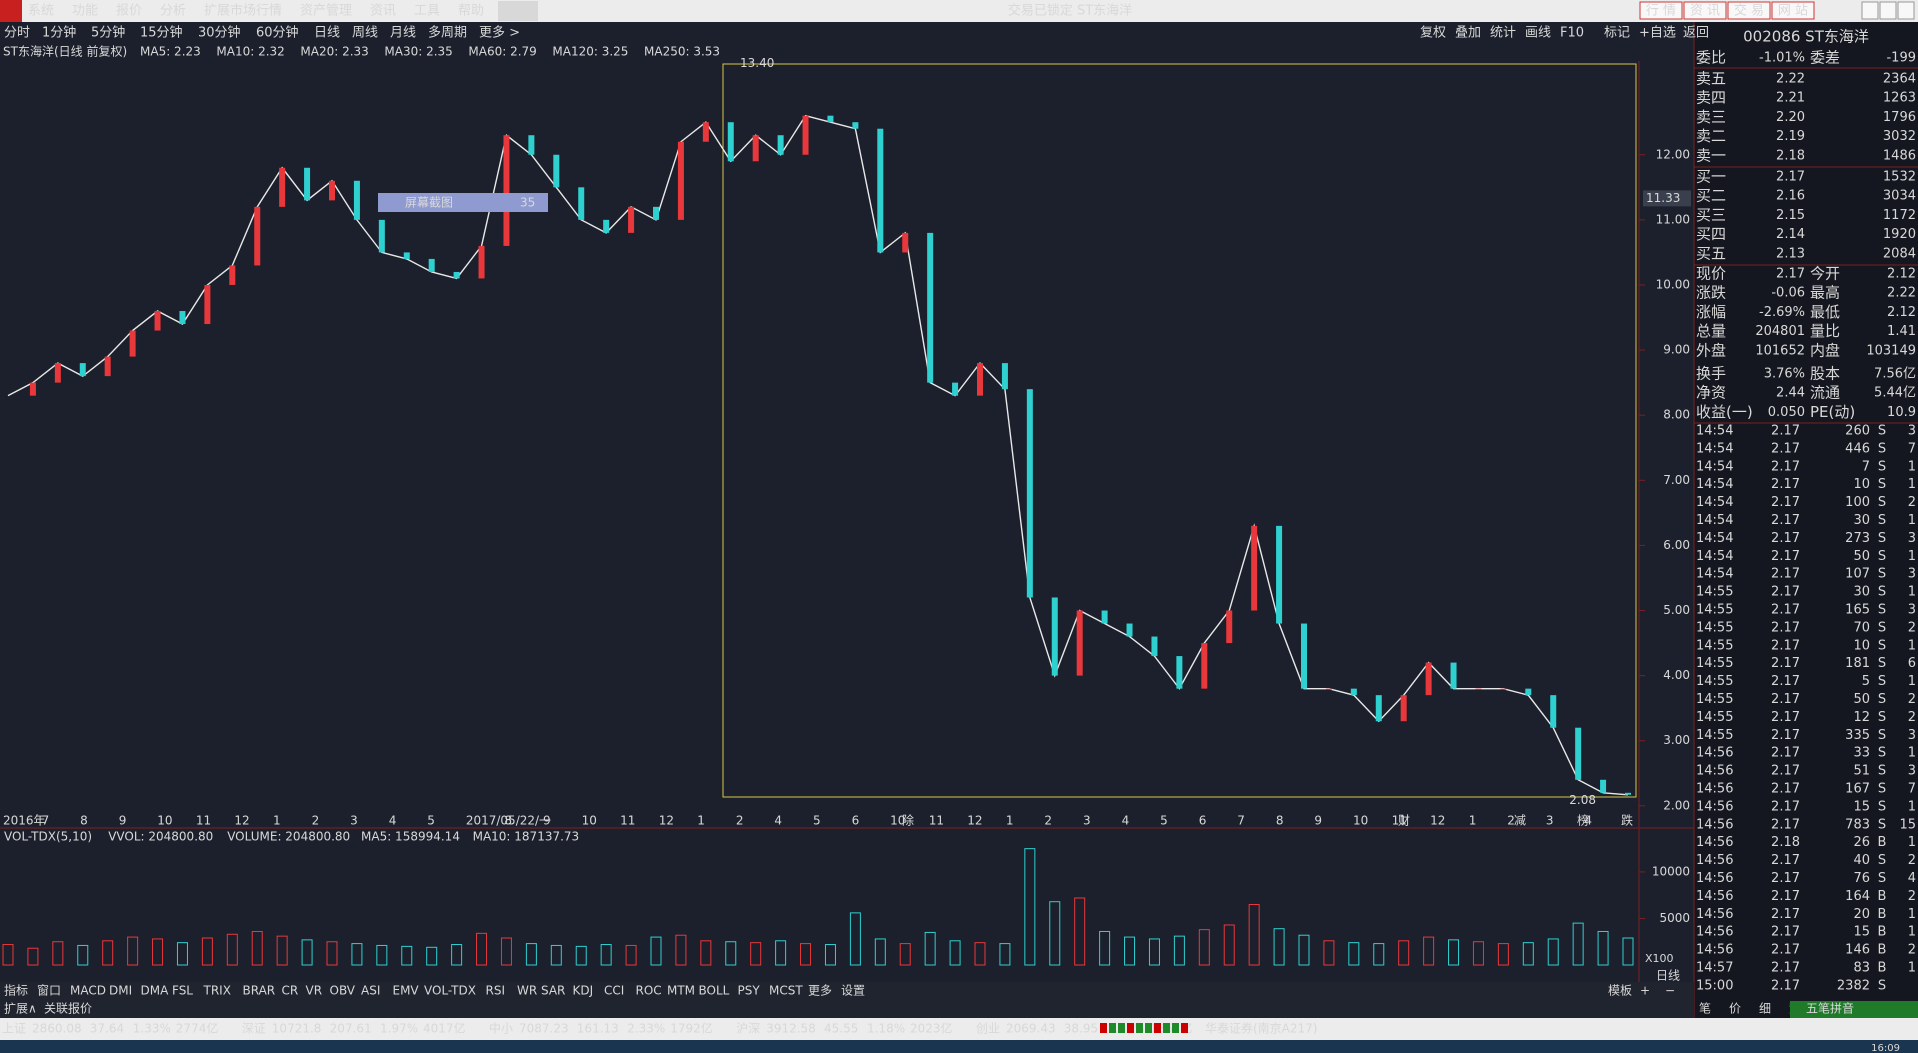 The width and height of the screenshot is (1918, 1053). Describe the element at coordinates (1749, 11) in the screenshot. I see `top-button: 交 易` at that location.